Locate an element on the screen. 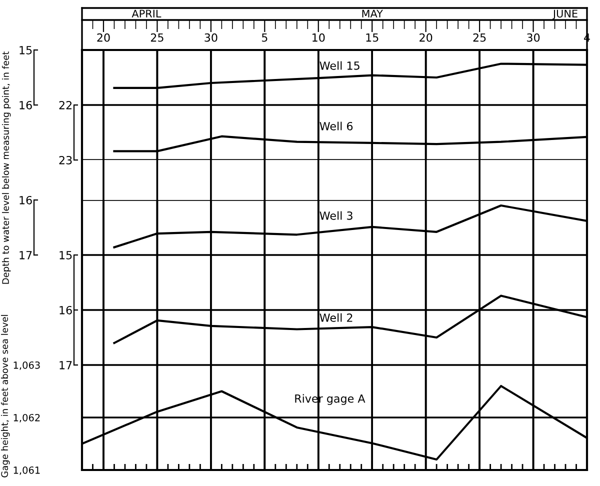 This screenshot has height=486, width=600. text: 5 is located at coordinates (265, 38).